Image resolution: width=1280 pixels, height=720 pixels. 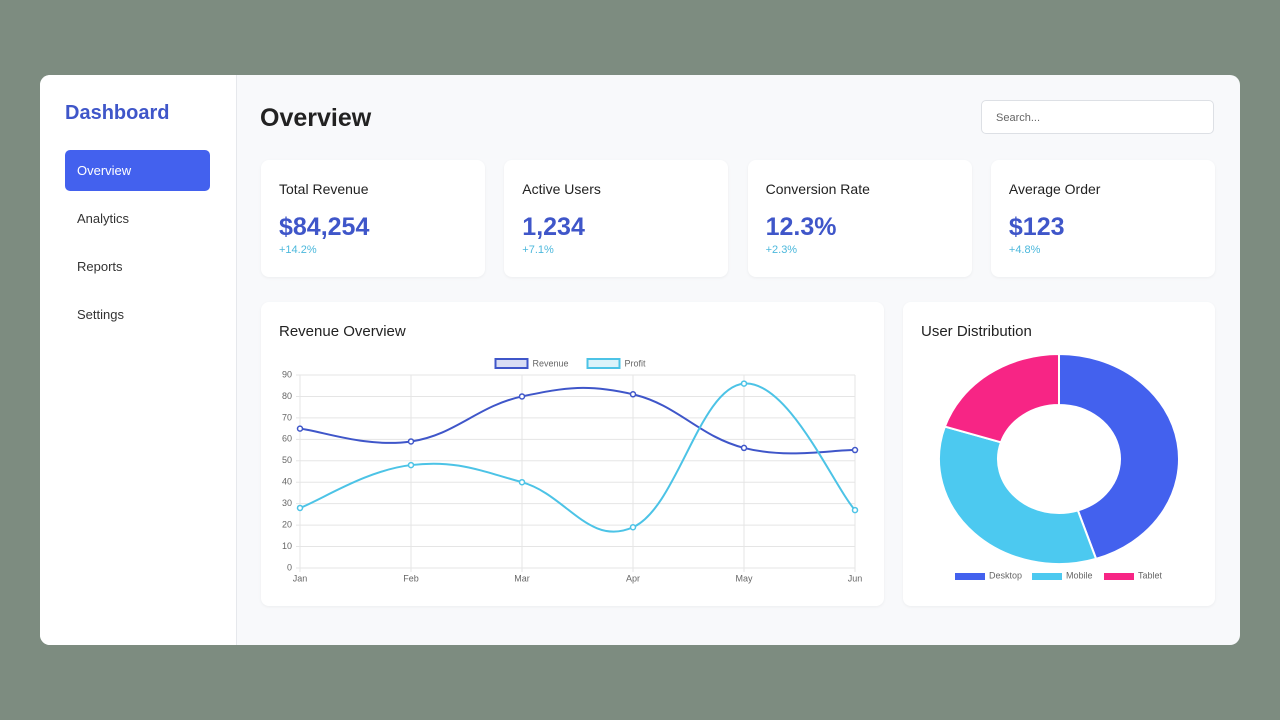 What do you see at coordinates (103, 218) in the screenshot?
I see `nav-item: Analytics` at bounding box center [103, 218].